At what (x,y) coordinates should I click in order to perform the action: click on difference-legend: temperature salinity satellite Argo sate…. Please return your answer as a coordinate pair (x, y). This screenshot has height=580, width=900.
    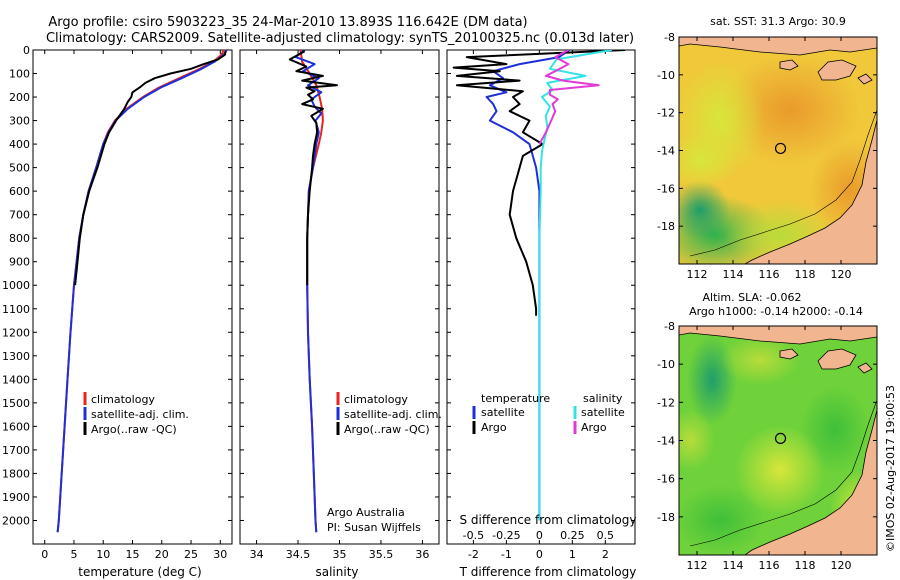
    Looking at the image, I should click on (548, 413).